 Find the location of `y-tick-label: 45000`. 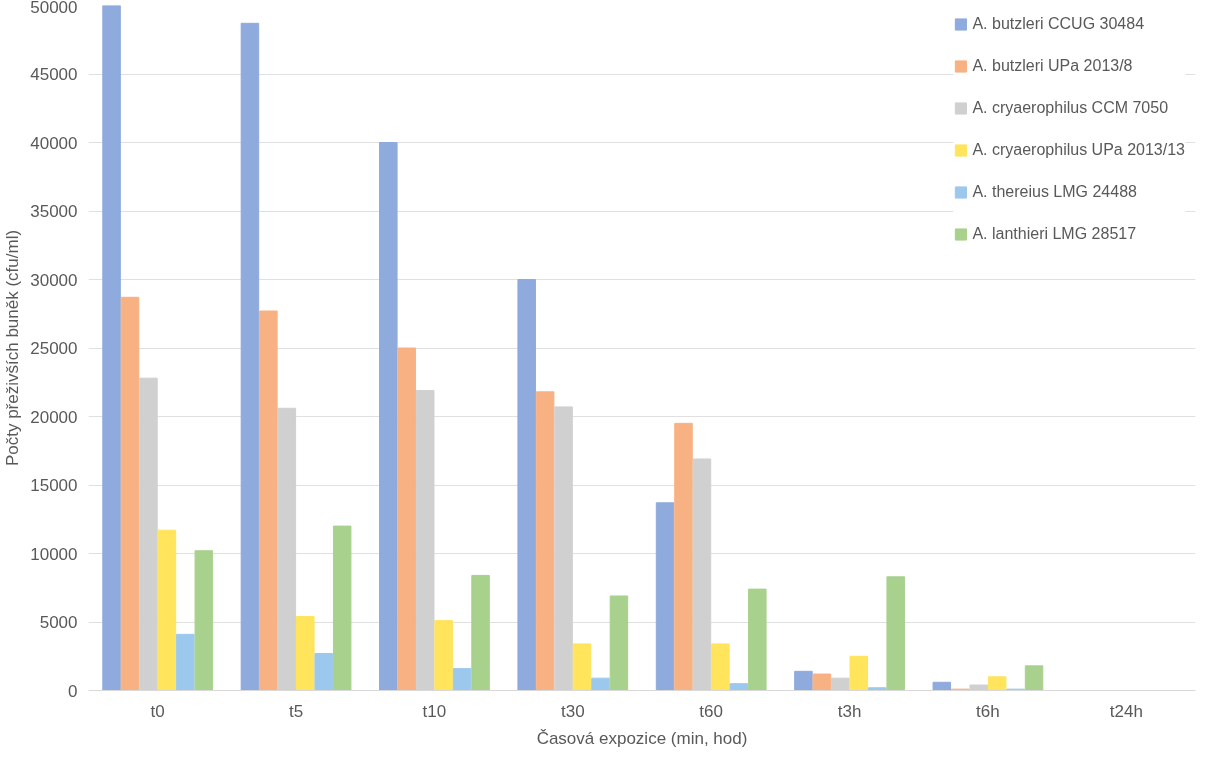

y-tick-label: 45000 is located at coordinates (54, 74).